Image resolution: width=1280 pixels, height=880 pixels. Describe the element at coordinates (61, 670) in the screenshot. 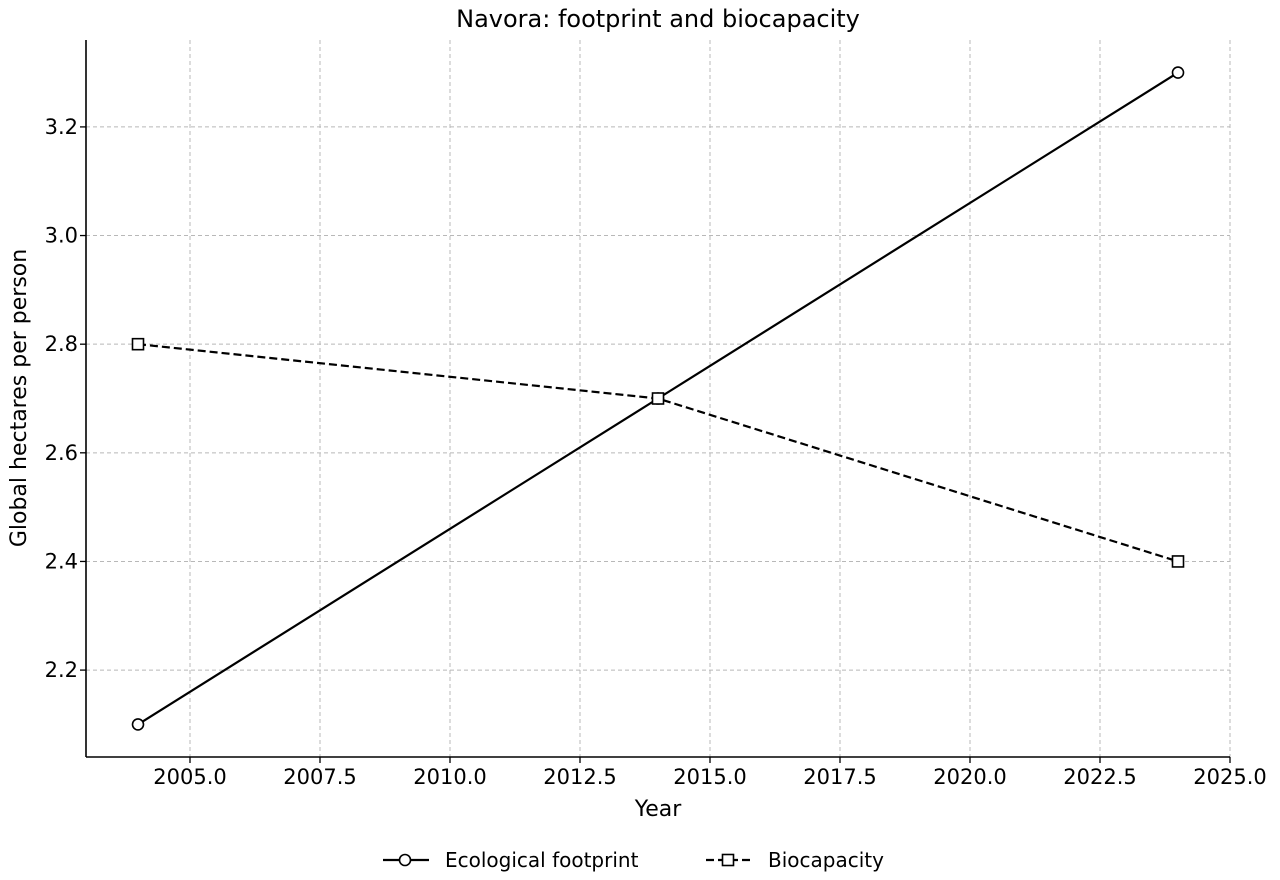

I see `y-tick-label-0: 2.2` at that location.